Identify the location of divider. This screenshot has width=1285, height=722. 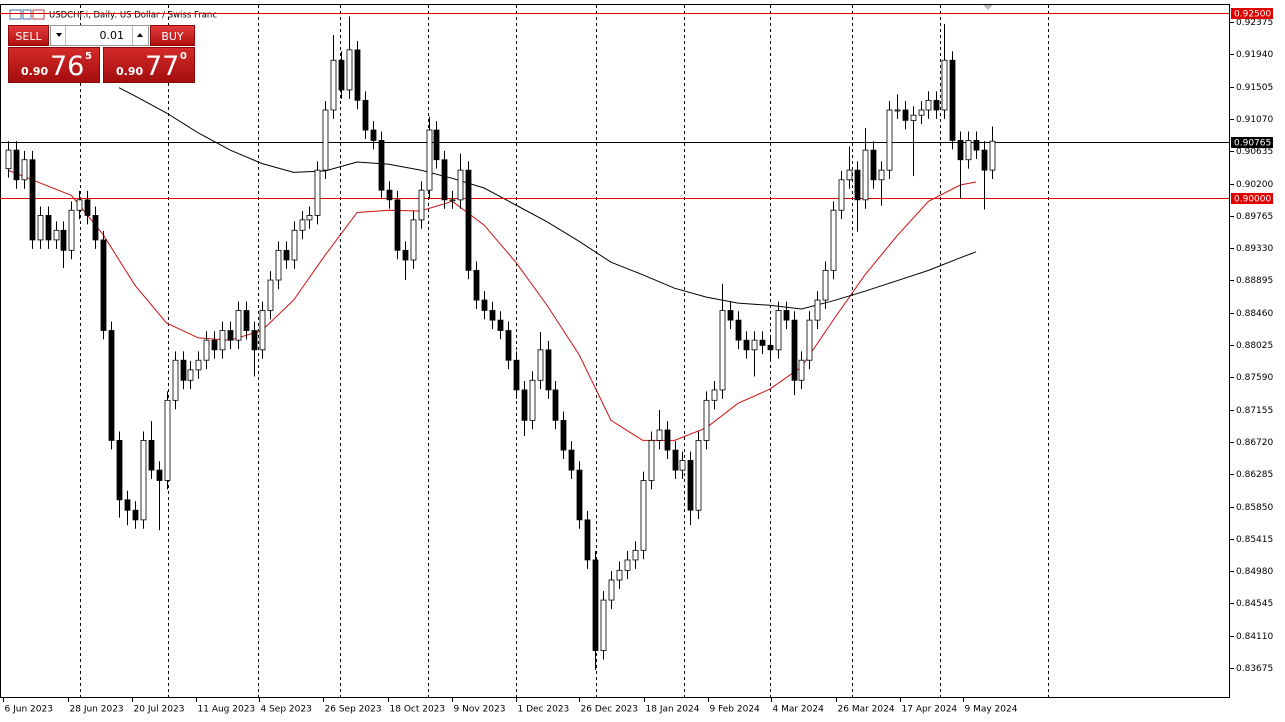
(65, 35).